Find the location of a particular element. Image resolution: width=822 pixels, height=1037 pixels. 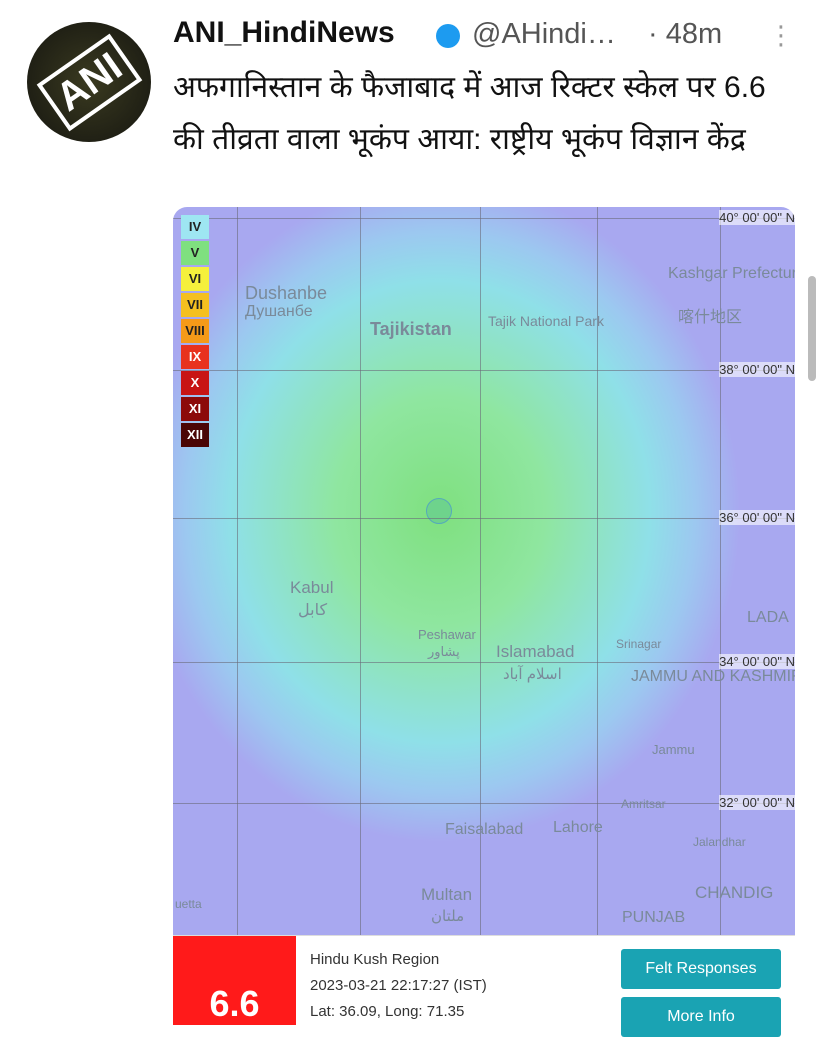

place-label: Jammu is located at coordinates (673, 749).